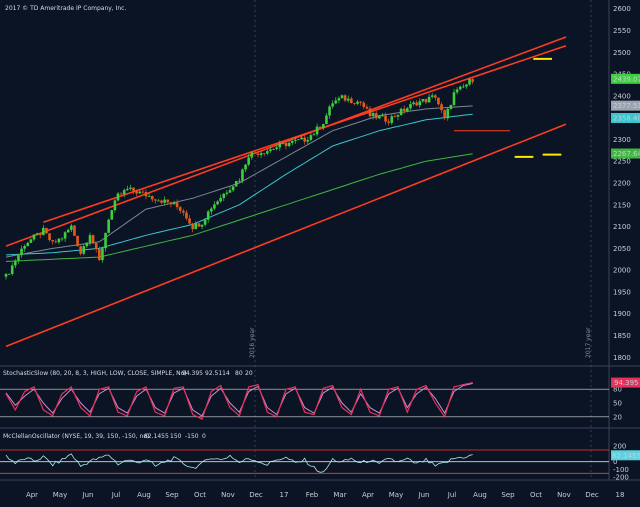 This screenshot has width=640, height=507. What do you see at coordinates (625, 382) in the screenshot?
I see `stoch-value-badge` at bounding box center [625, 382].